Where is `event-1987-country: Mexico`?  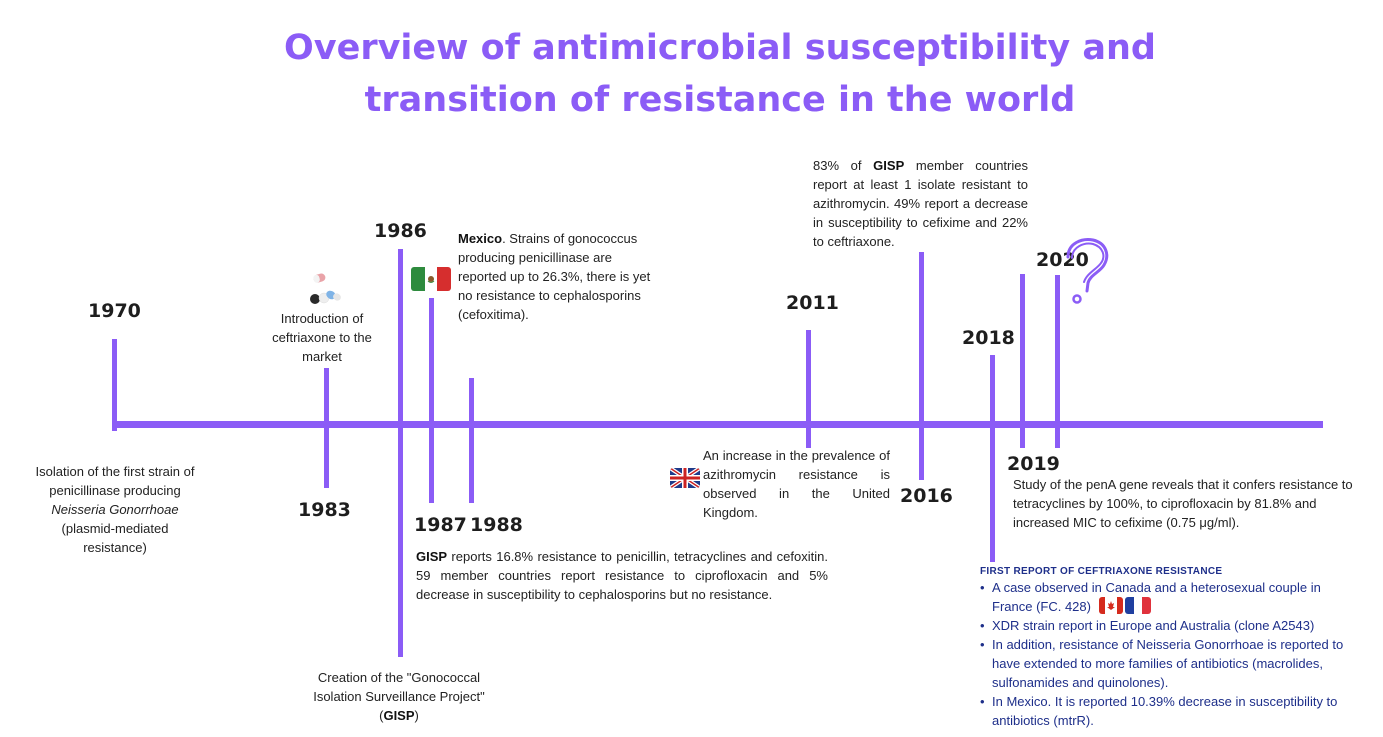
event-1987-country: Mexico is located at coordinates (480, 238).